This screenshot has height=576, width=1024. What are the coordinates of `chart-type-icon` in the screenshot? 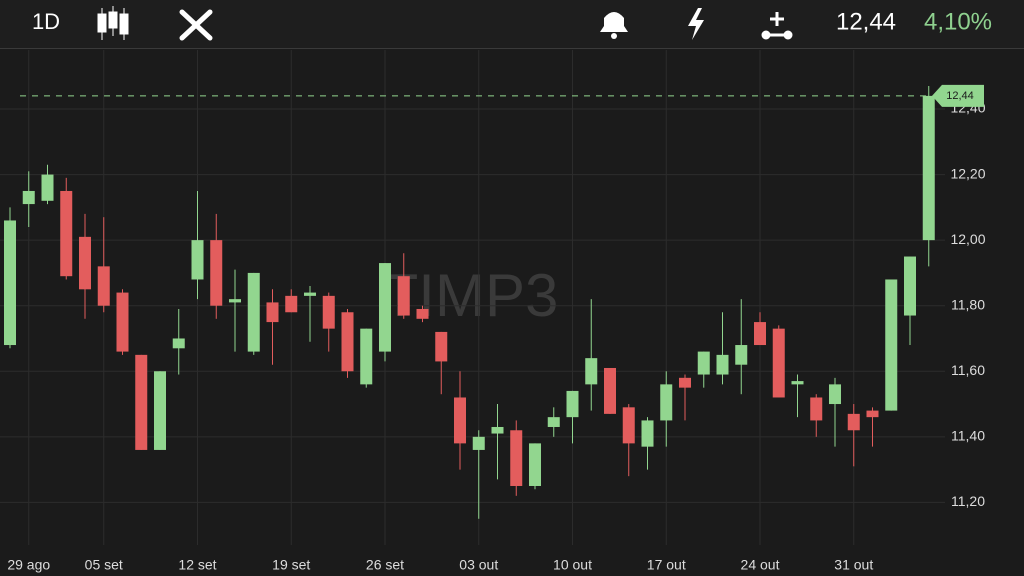 It's located at (113, 23).